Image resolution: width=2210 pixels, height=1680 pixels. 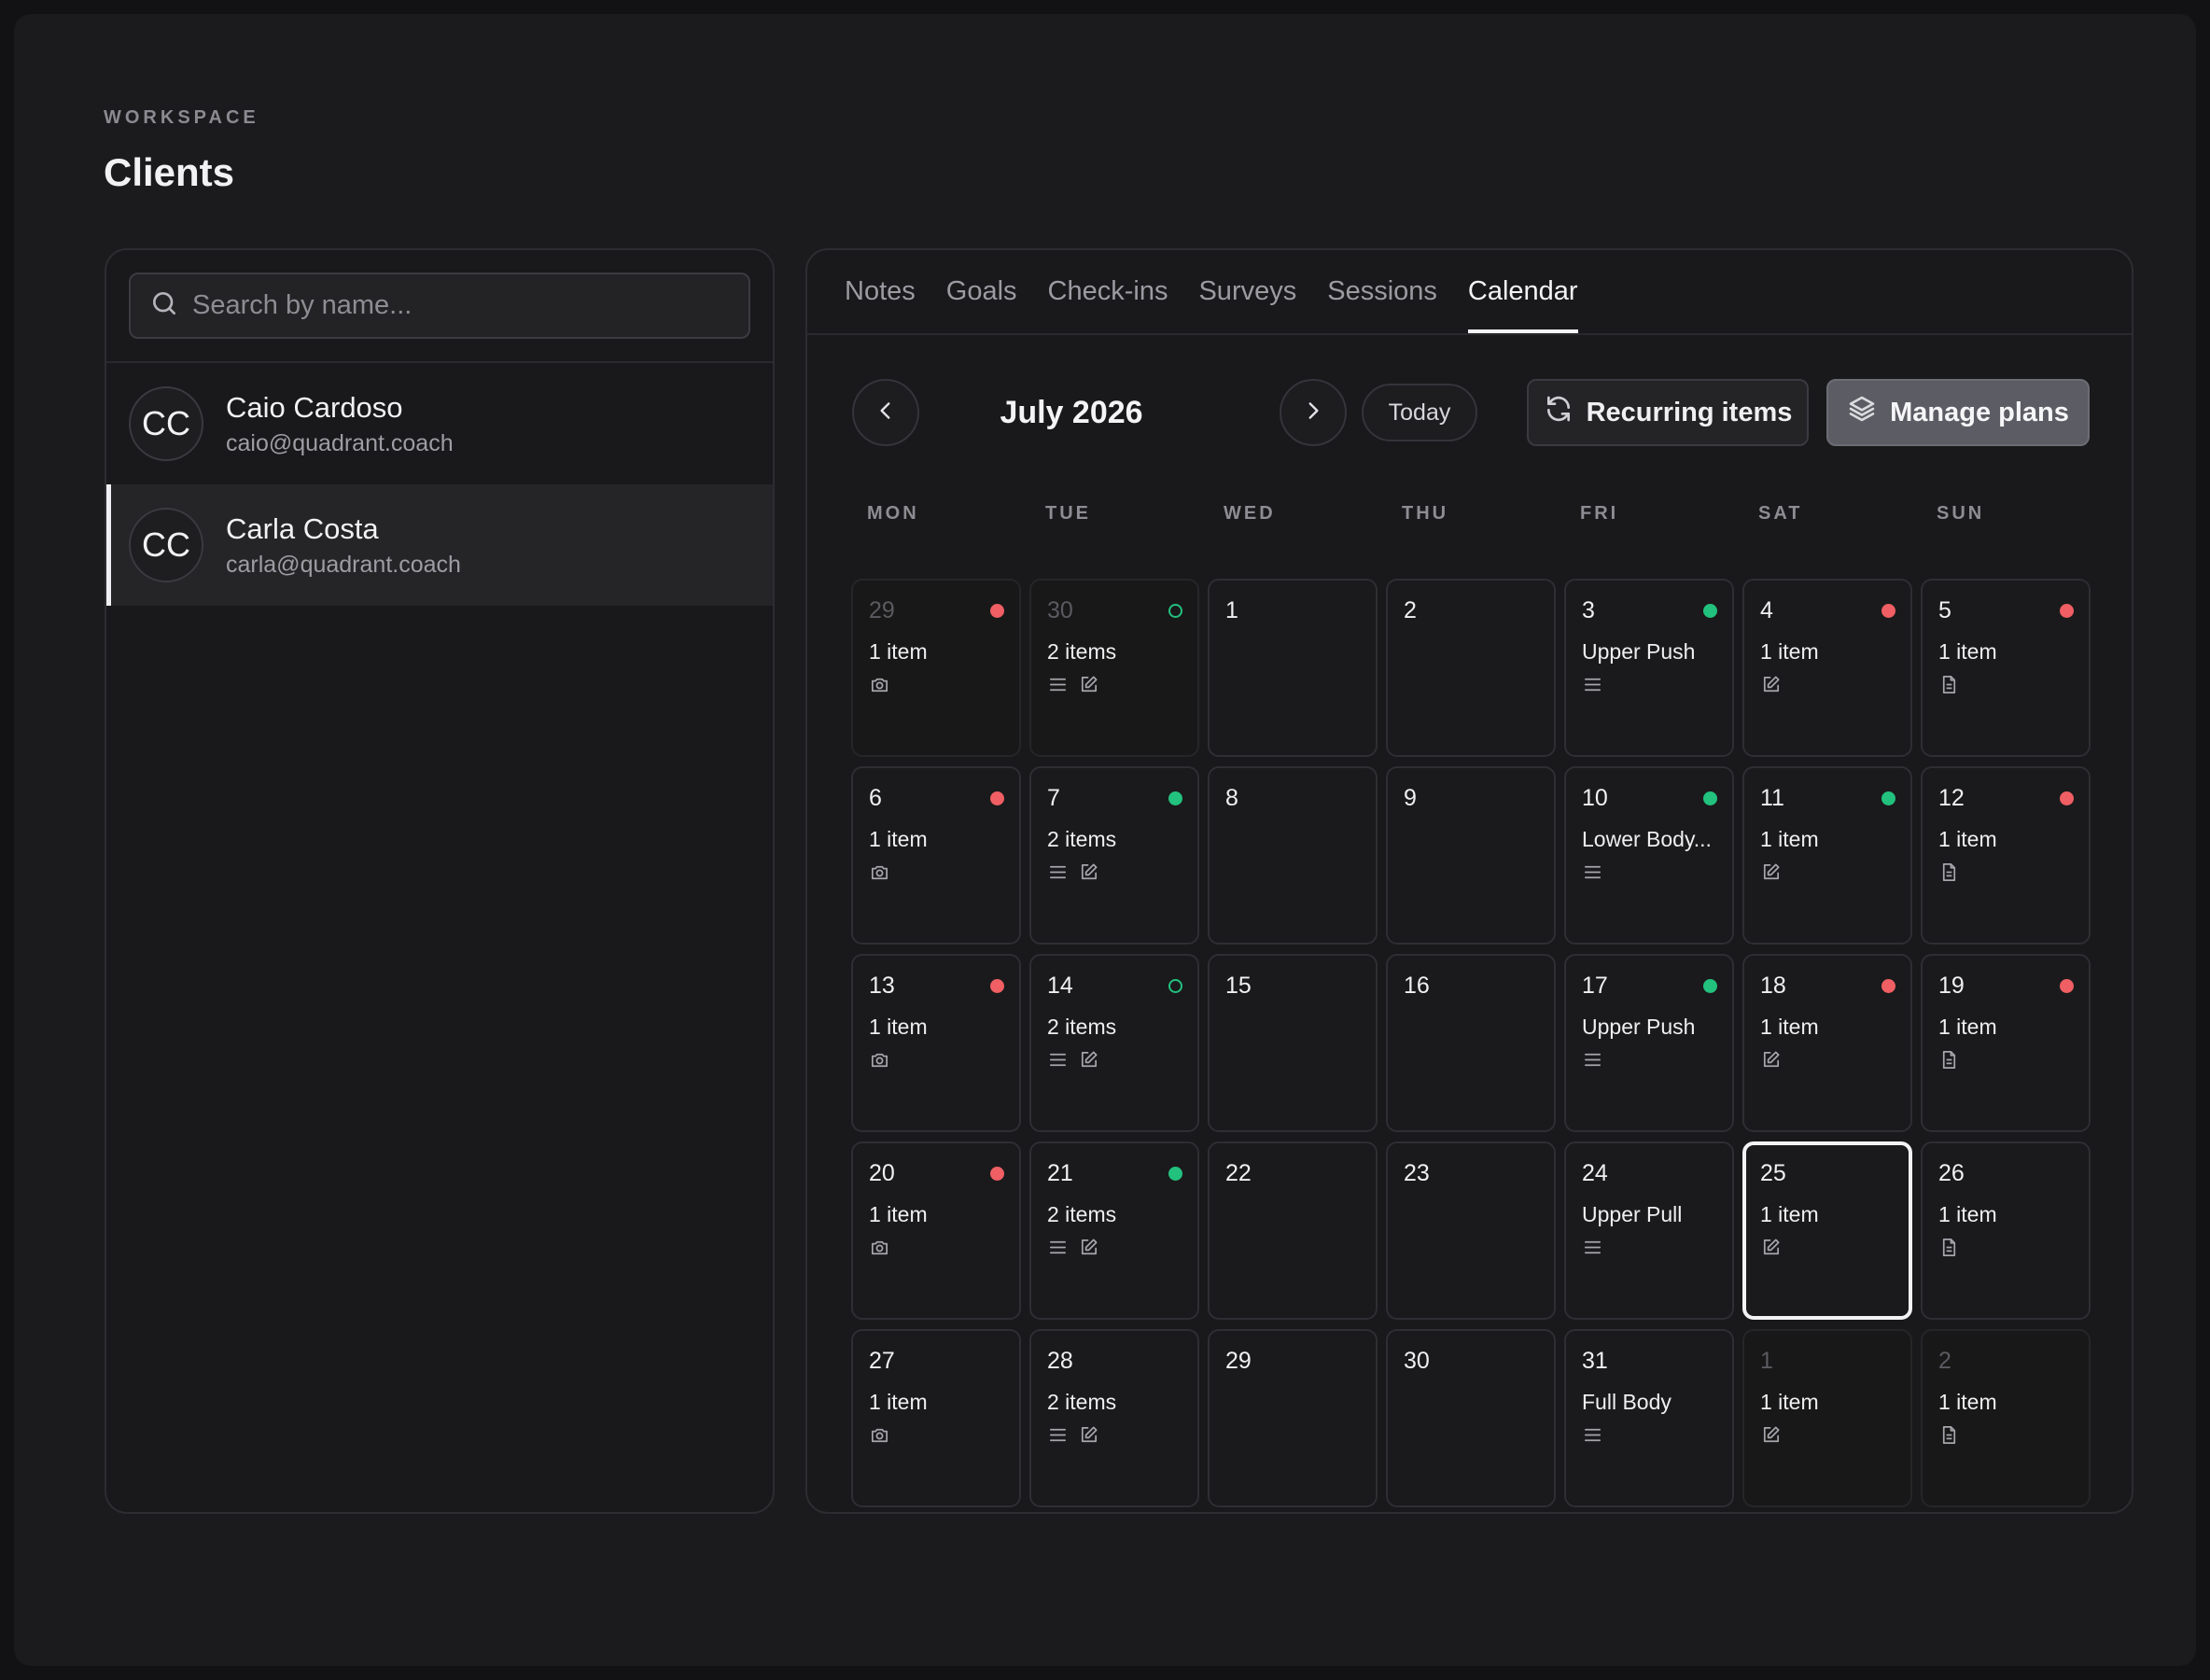 What do you see at coordinates (1082, 1027) in the screenshot?
I see `day-summary: 2 items` at bounding box center [1082, 1027].